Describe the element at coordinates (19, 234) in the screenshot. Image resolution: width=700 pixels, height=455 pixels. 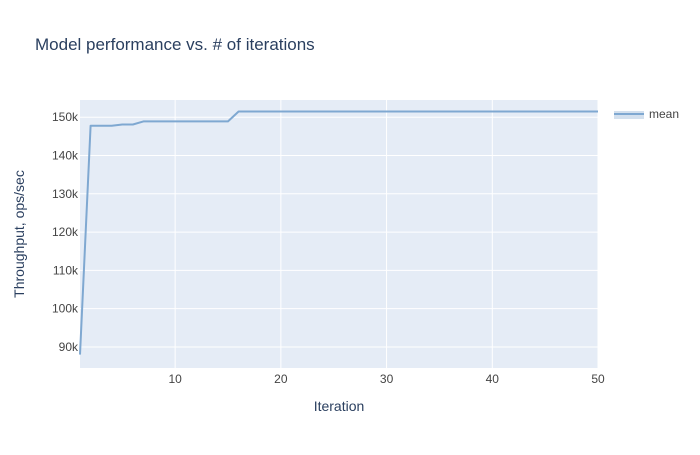
I see `y-axis-title: Throughput, ops/sec` at that location.